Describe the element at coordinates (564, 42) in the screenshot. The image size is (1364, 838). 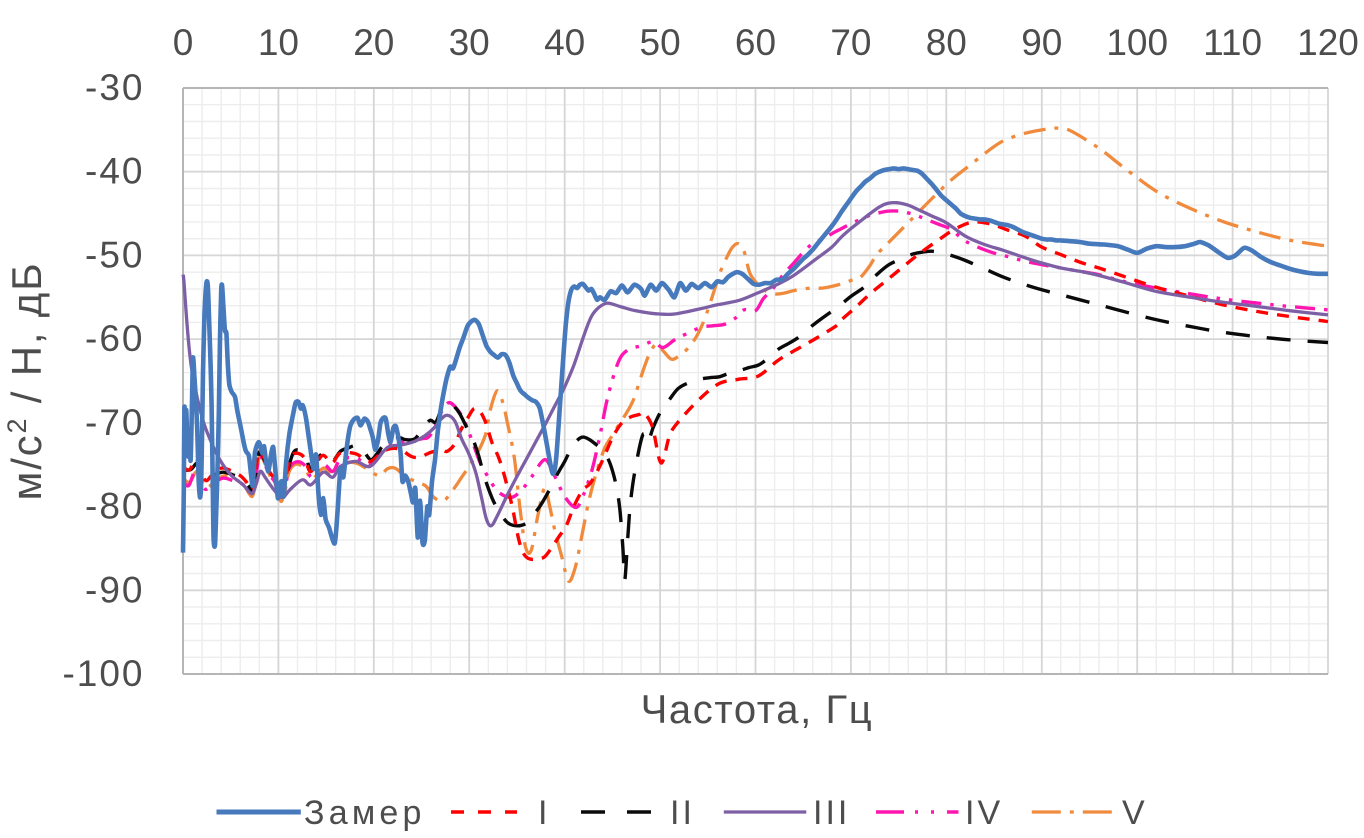
I see `svg-text: 40` at that location.